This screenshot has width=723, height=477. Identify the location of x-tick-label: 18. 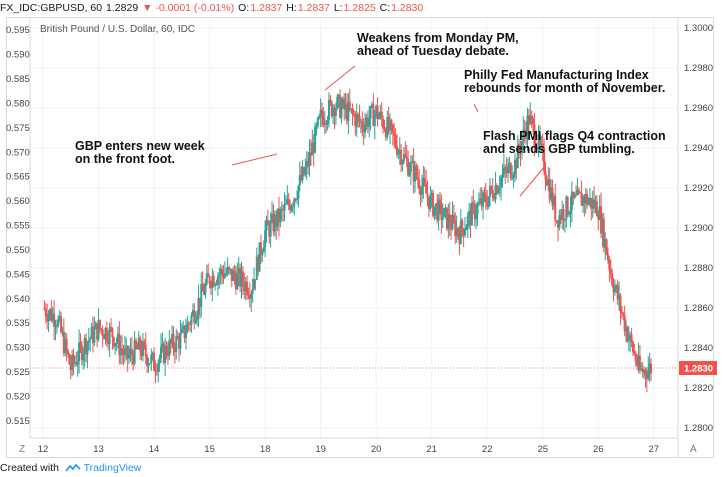
(265, 449).